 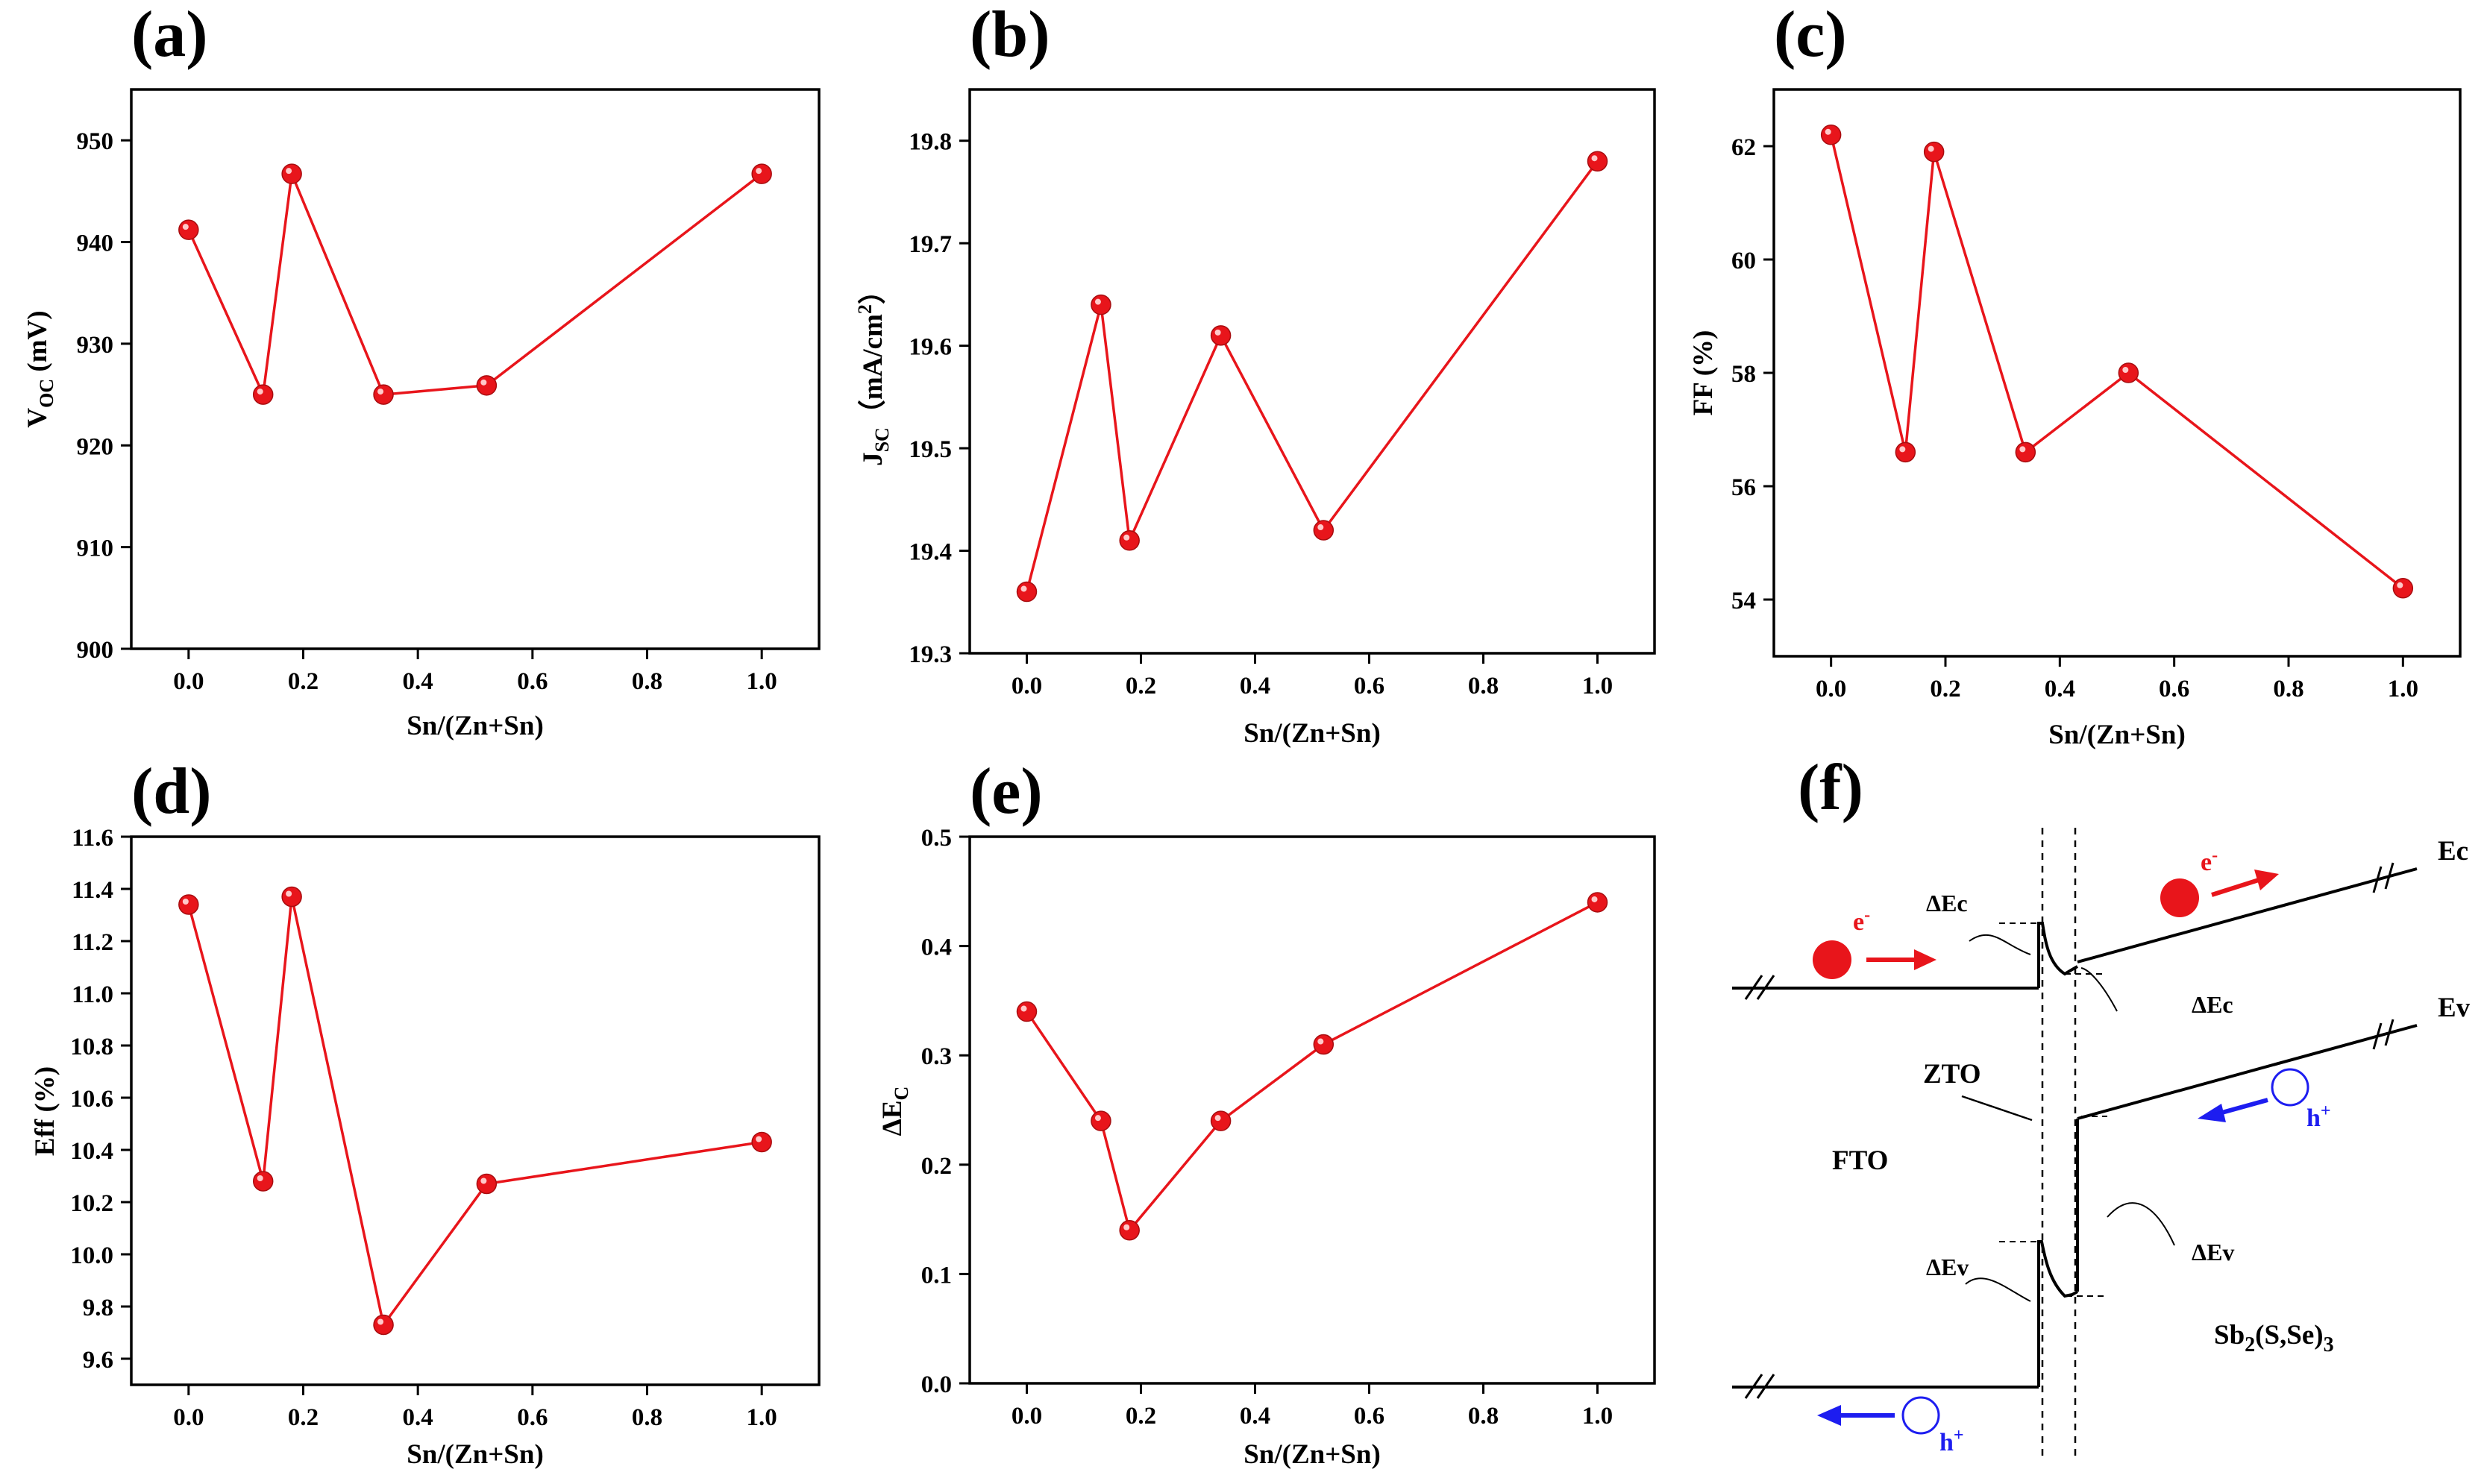 What do you see at coordinates (2247, 1072) in the screenshot?
I see `absorber-valence-band` at bounding box center [2247, 1072].